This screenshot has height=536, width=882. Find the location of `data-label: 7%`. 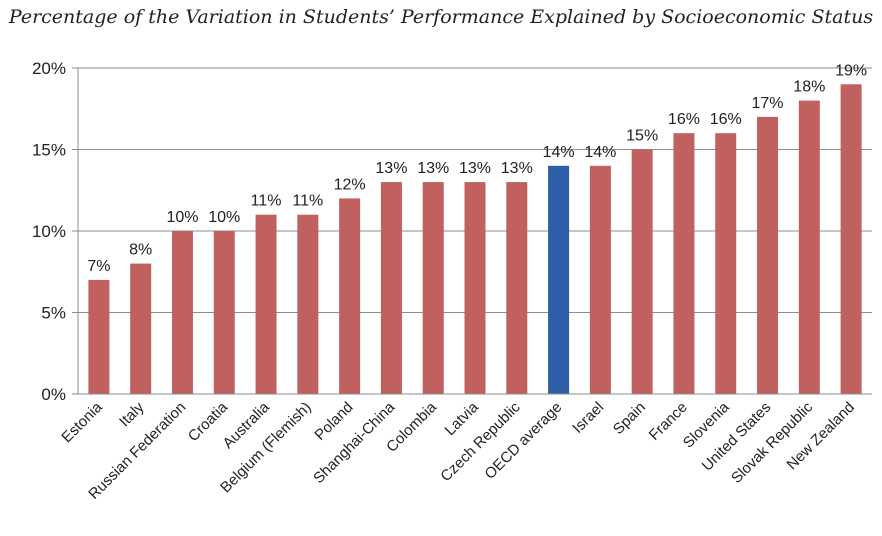

data-label: 7% is located at coordinates (98, 266).